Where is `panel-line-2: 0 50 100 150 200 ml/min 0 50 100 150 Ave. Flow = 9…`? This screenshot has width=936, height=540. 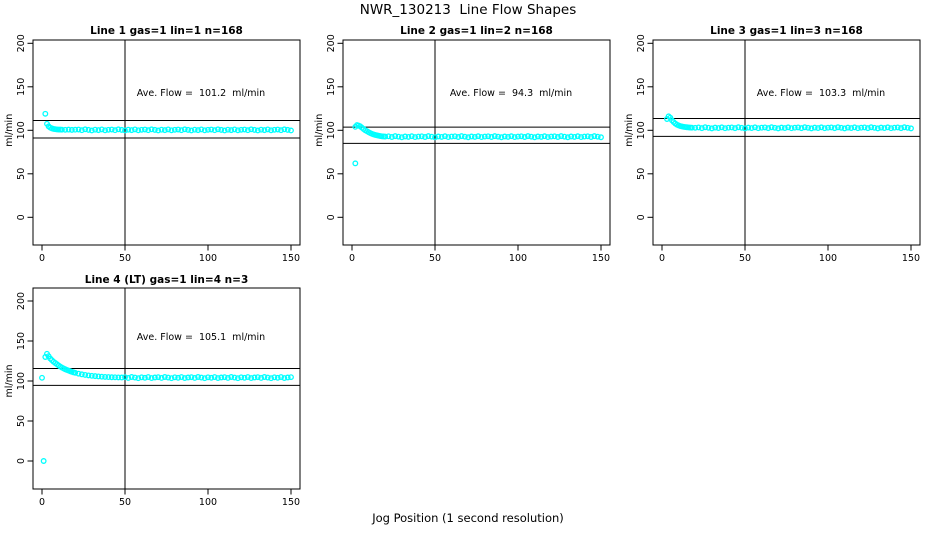
panel-line-2: 0 50 100 150 200 ml/min 0 50 100 150 Ave. Flow = 9… is located at coordinates (462, 144).